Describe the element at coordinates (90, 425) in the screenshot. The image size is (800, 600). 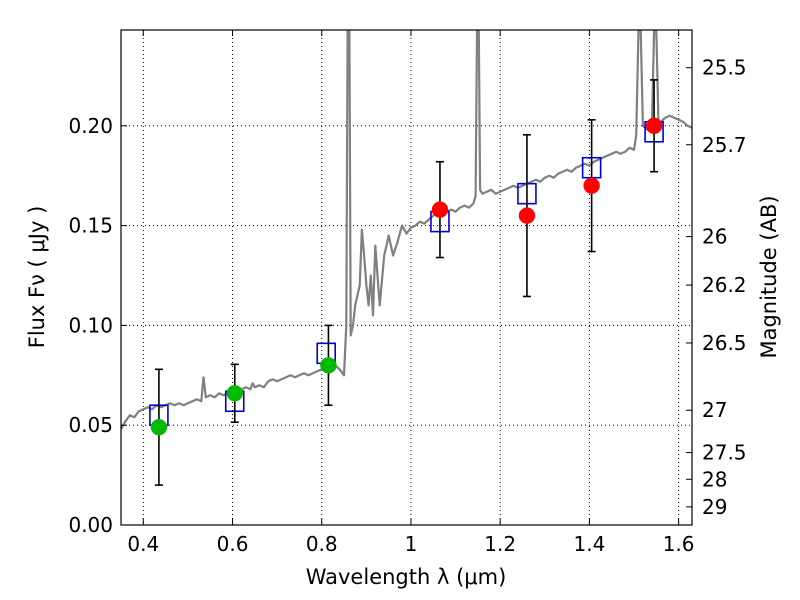
I see `y-tick-label: 0.05` at that location.